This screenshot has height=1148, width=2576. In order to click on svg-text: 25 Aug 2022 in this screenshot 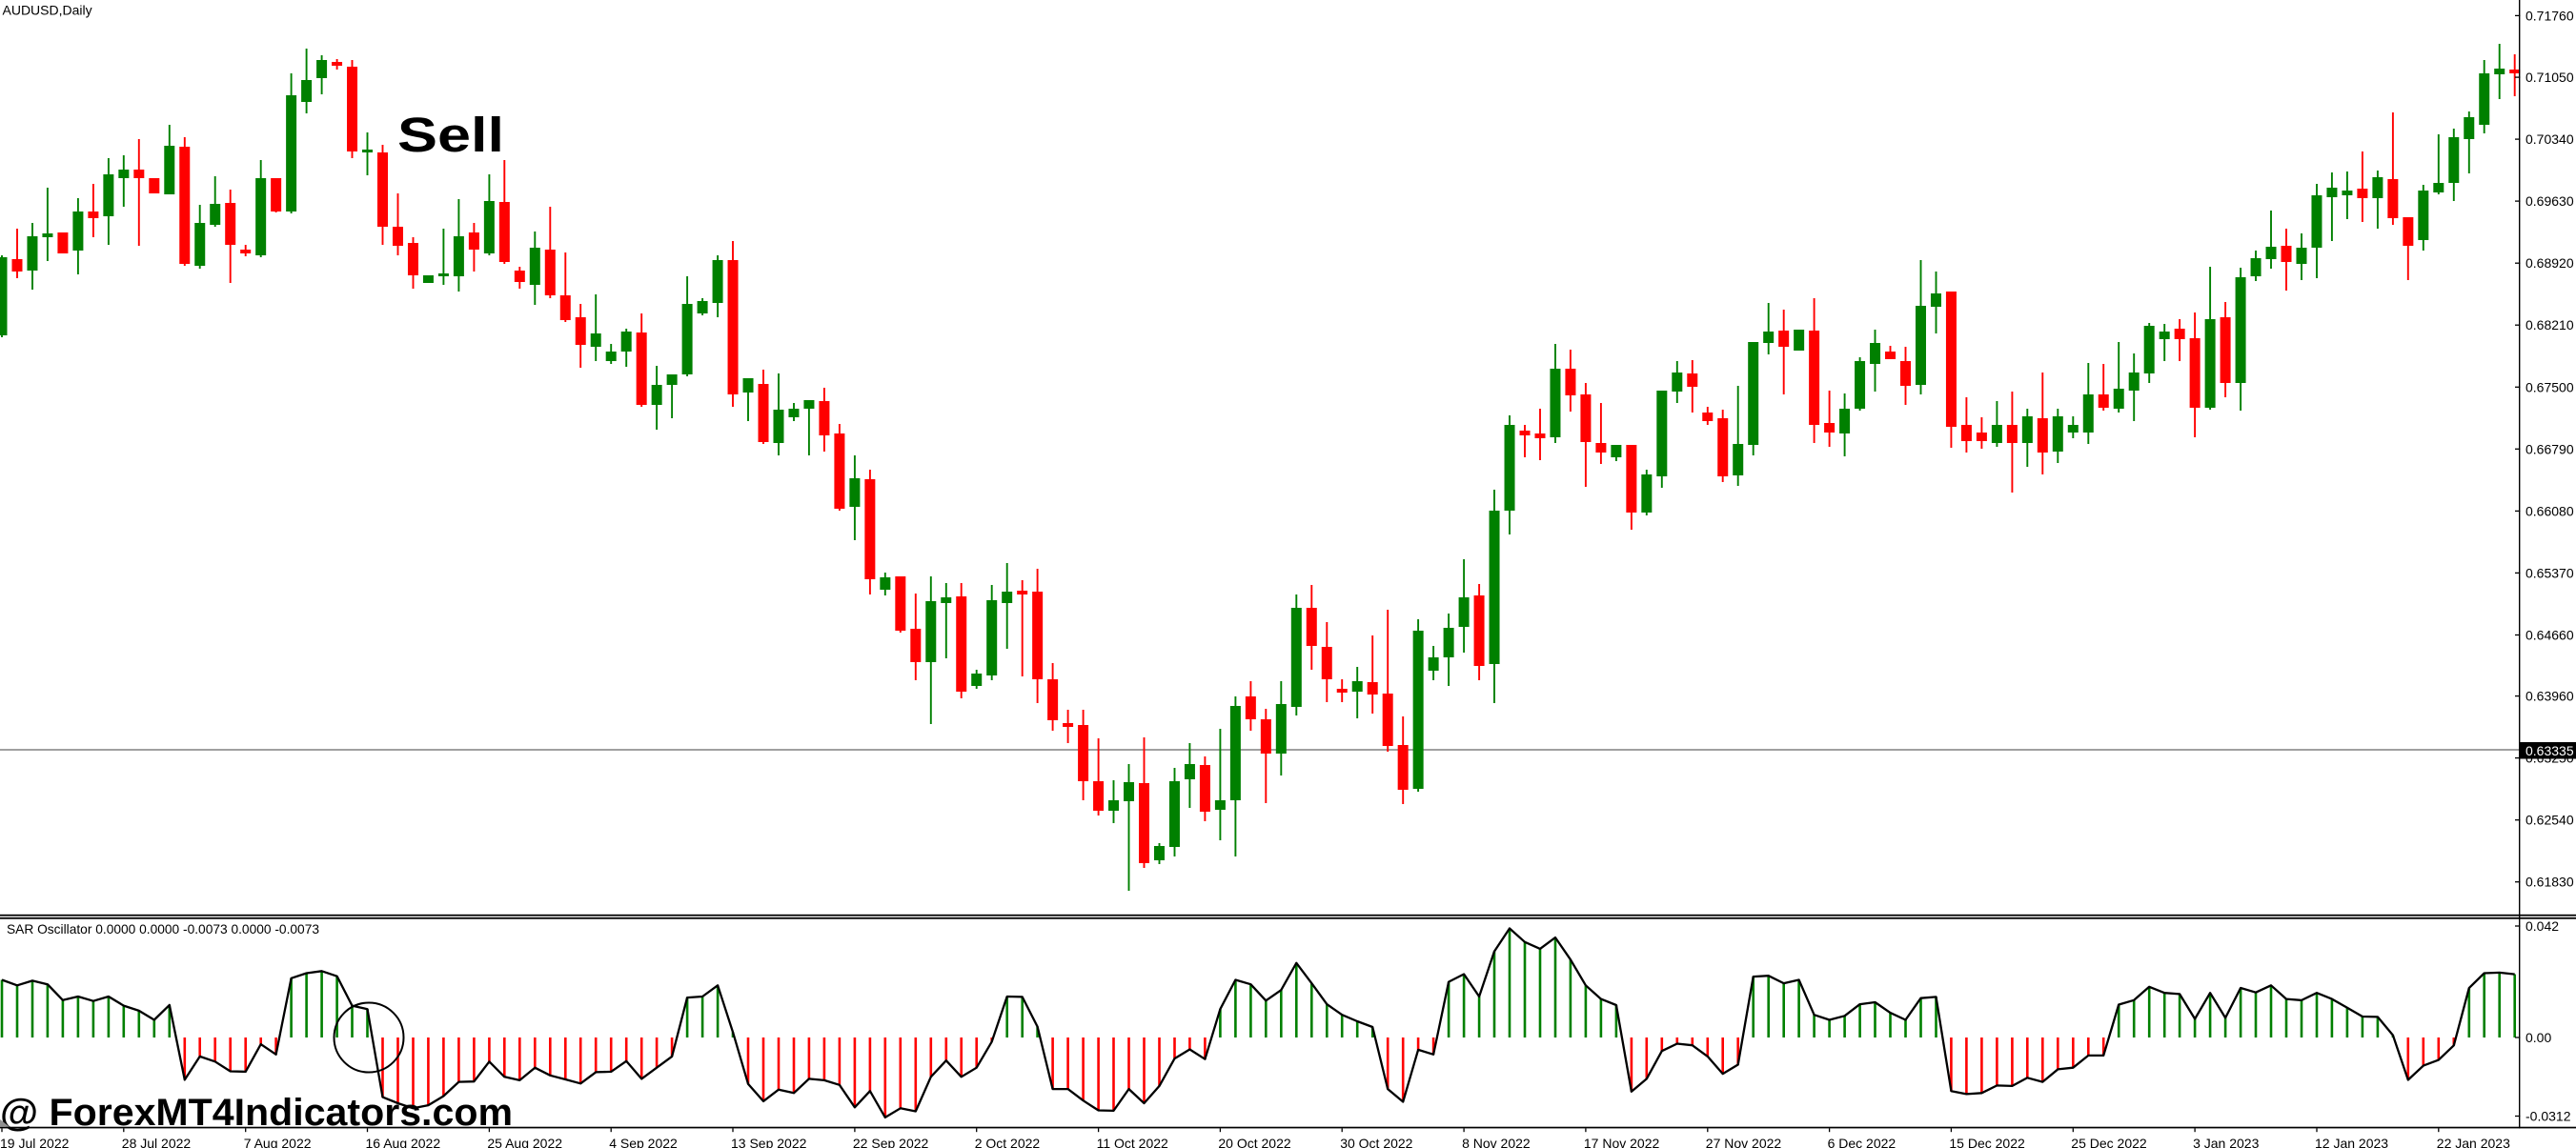, I will do `click(524, 1142)`.